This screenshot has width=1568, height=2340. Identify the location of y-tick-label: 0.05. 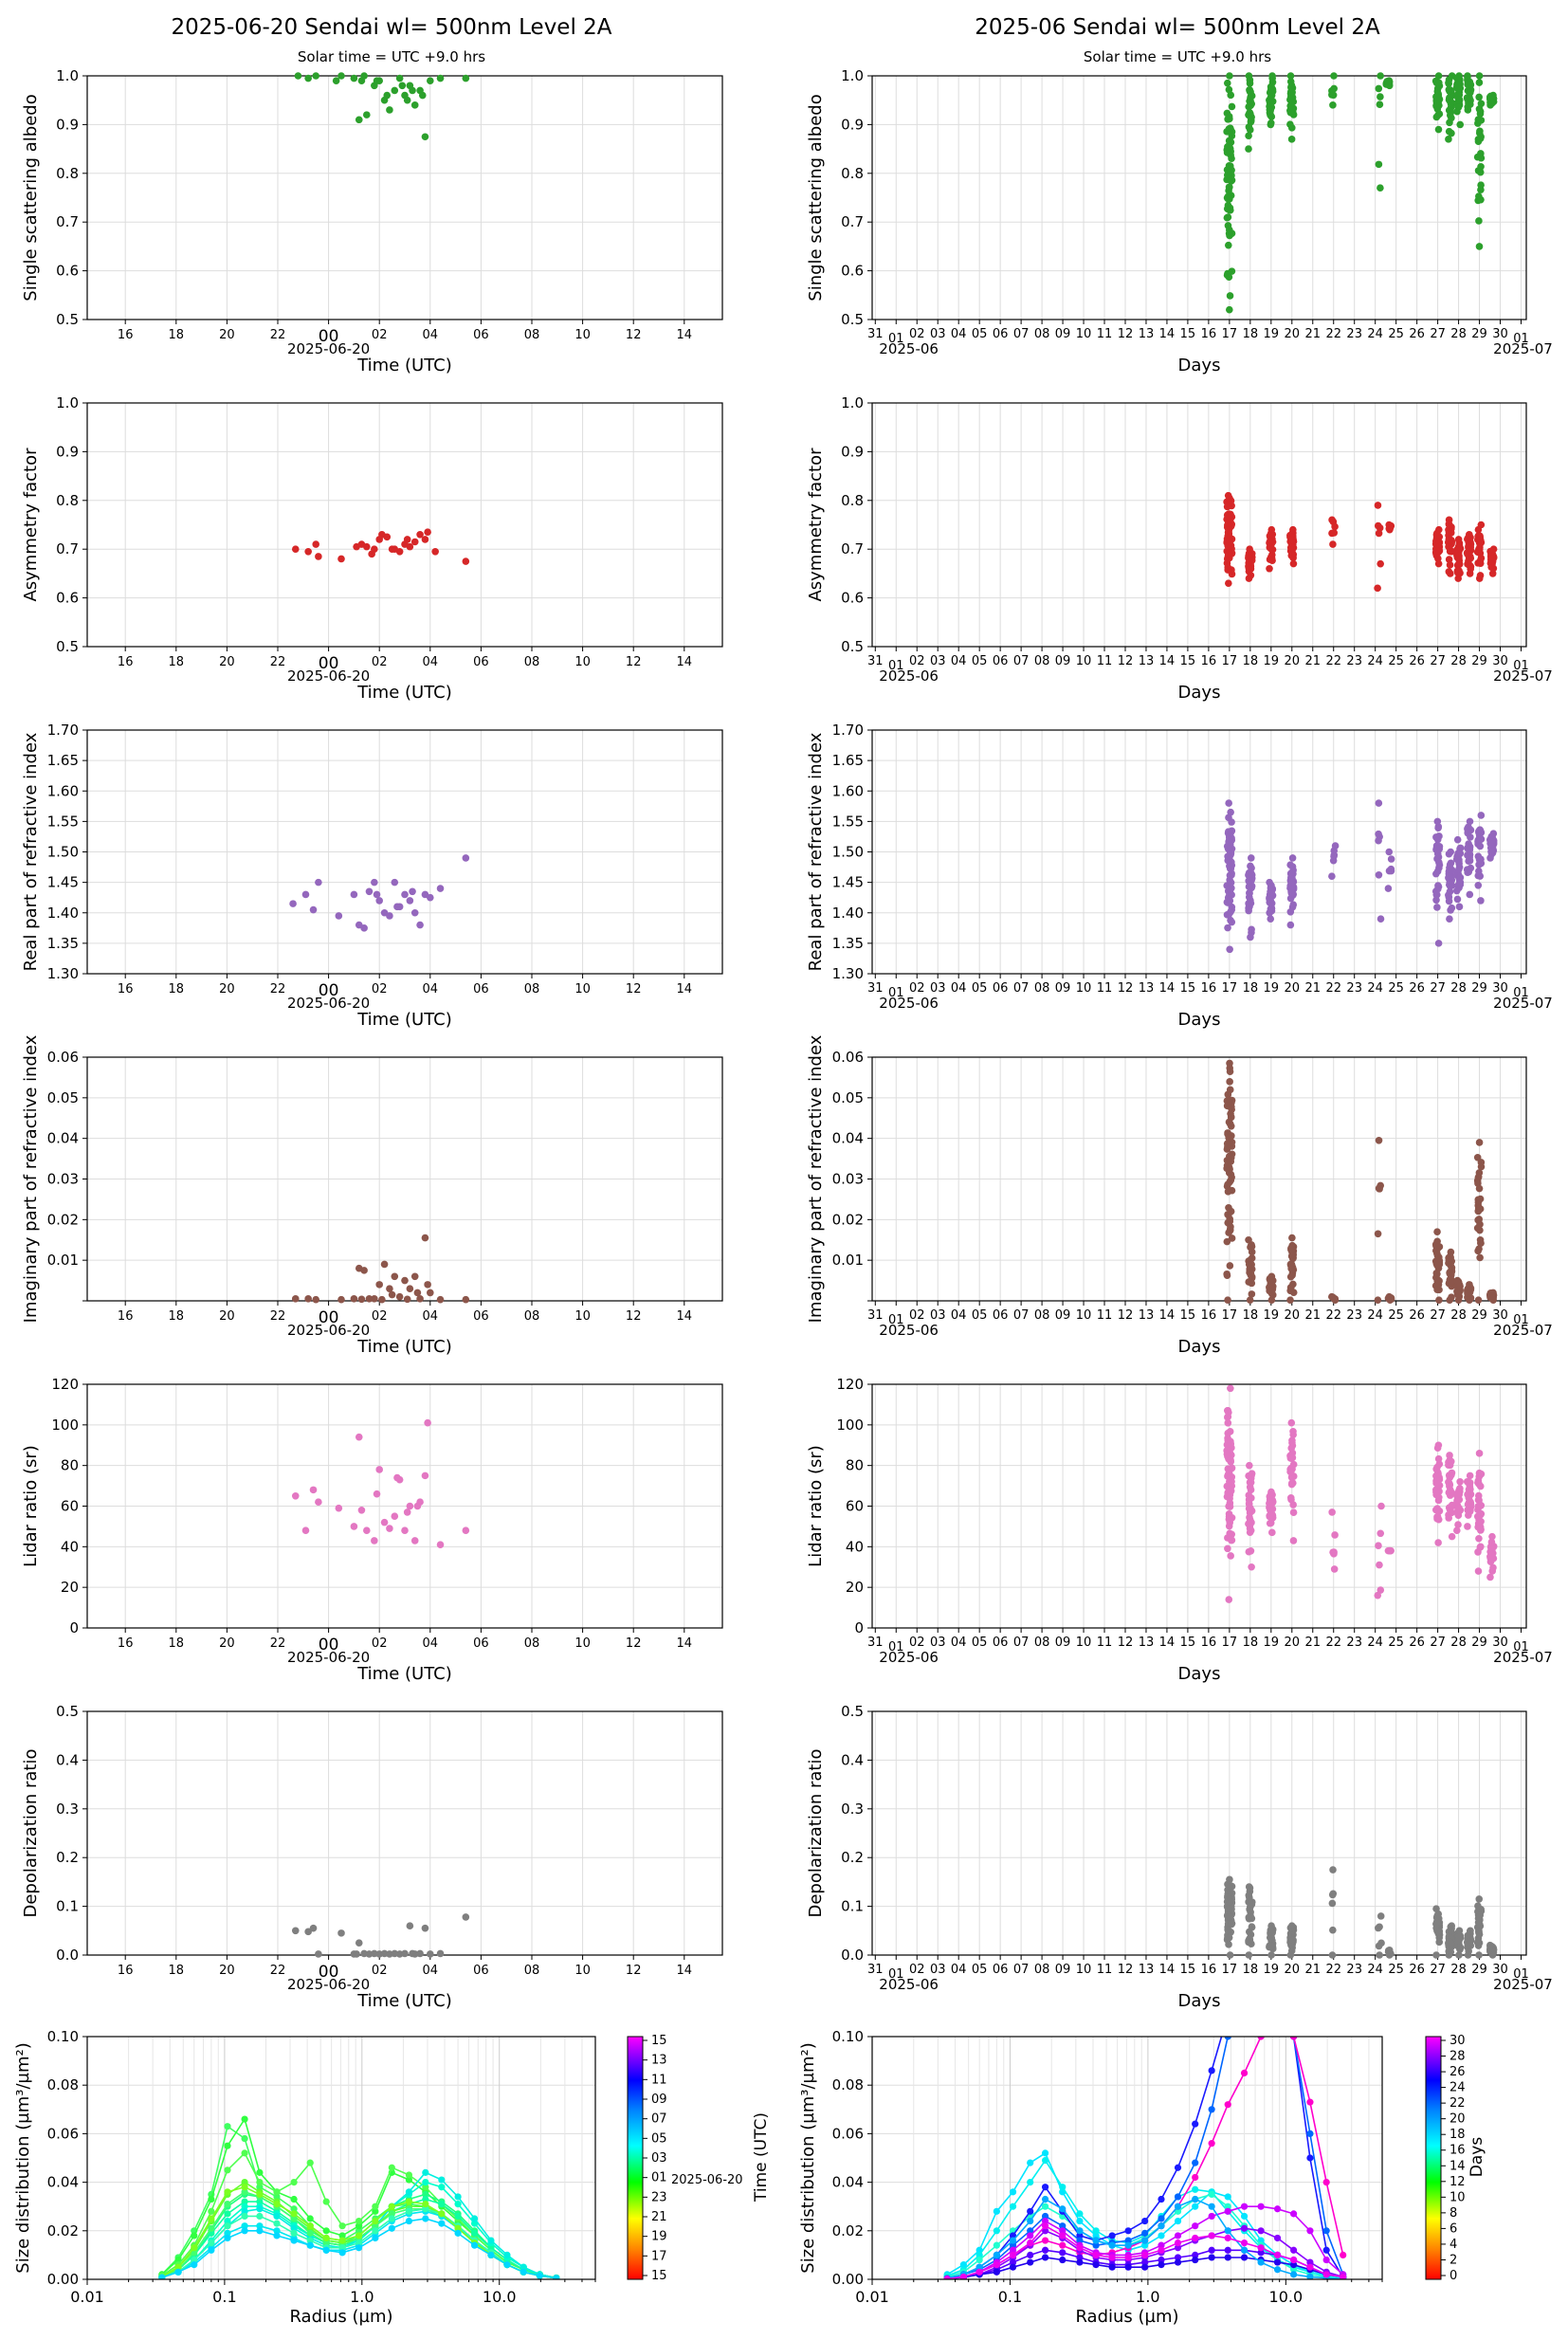
(848, 1097).